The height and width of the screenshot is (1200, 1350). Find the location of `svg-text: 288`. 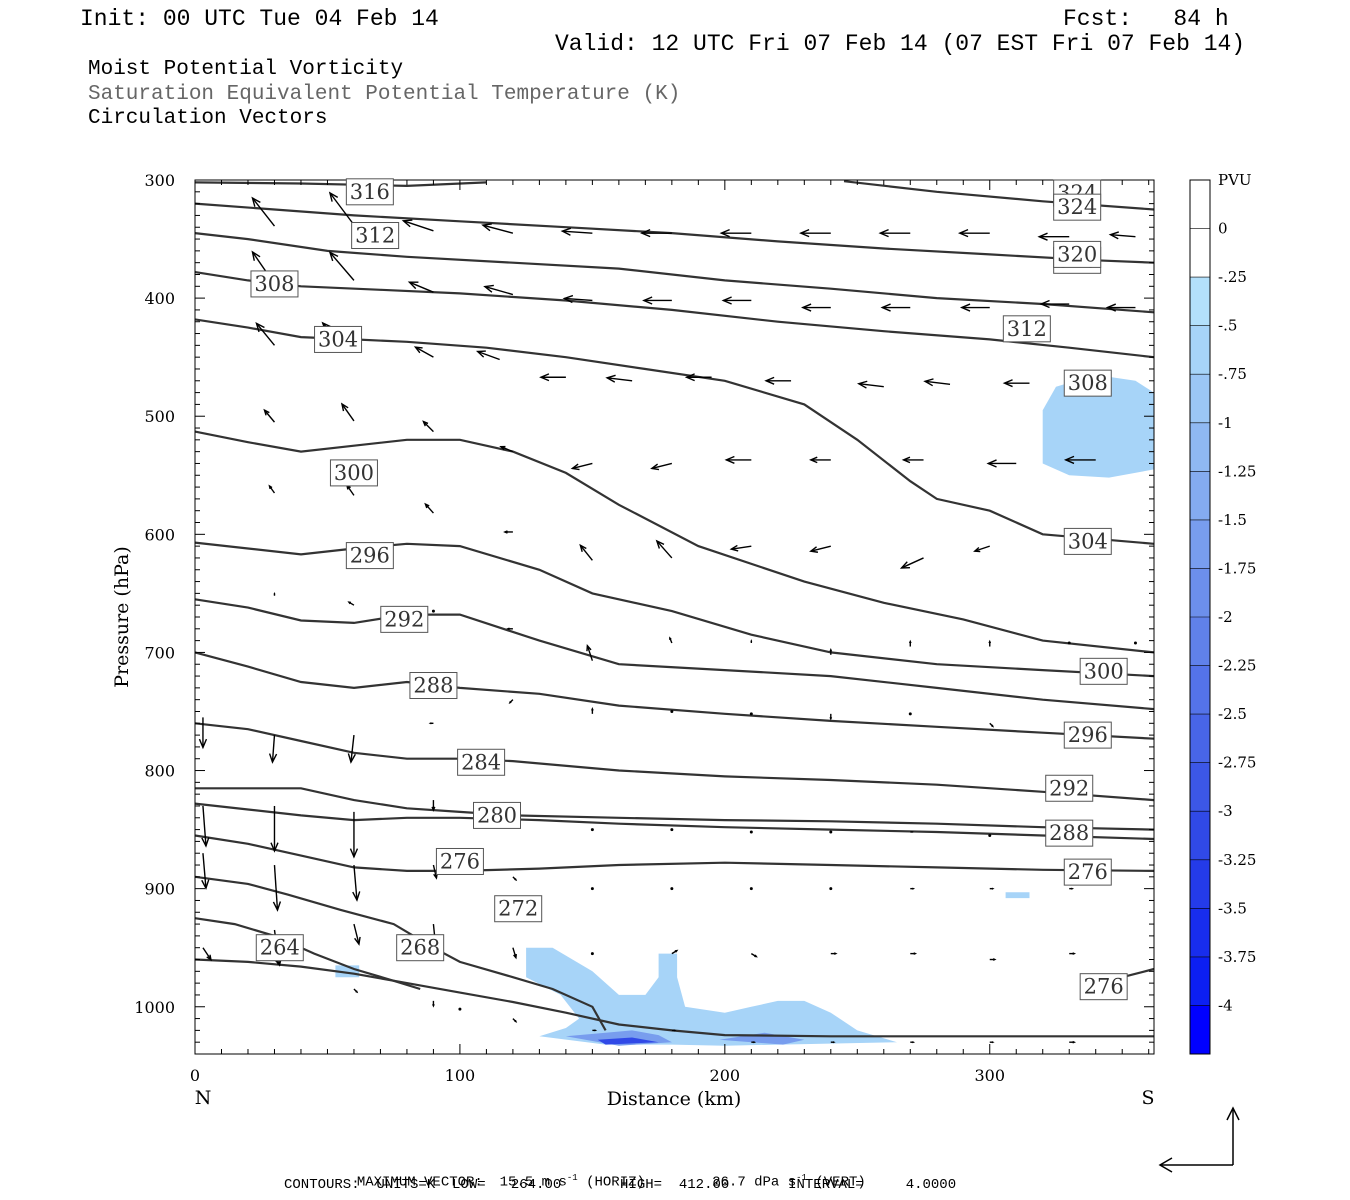

svg-text: 288 is located at coordinates (1069, 833).